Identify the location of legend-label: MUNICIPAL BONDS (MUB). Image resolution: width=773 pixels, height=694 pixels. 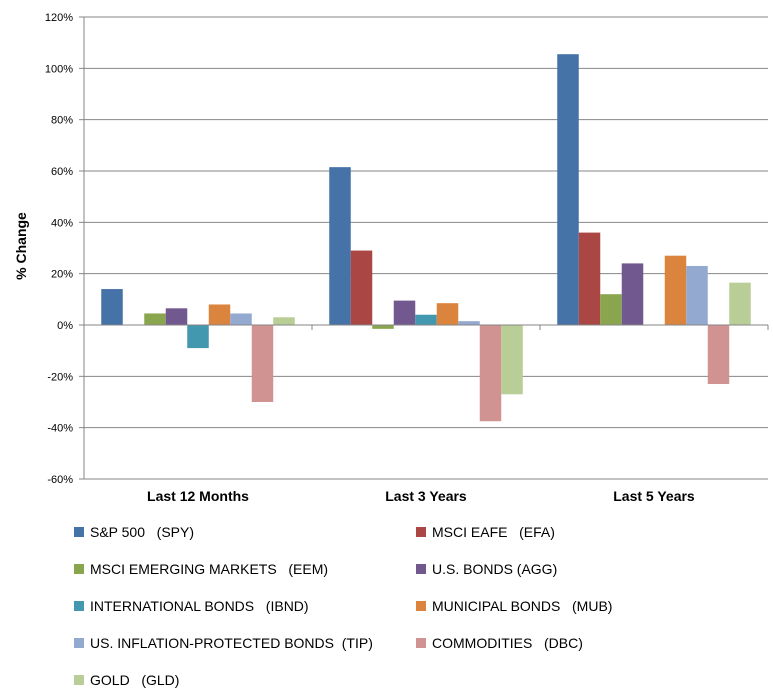
(522, 606).